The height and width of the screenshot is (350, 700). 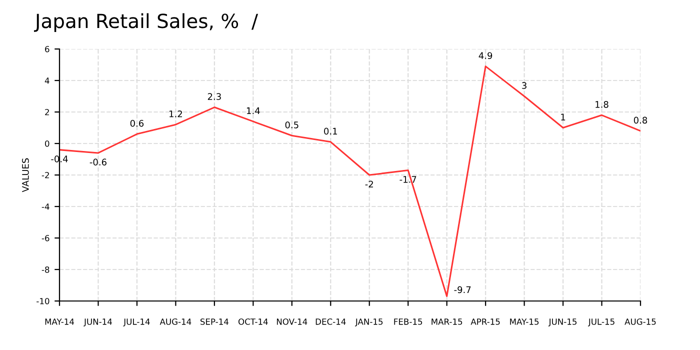 I want to click on data-label: 0.5, so click(x=291, y=124).